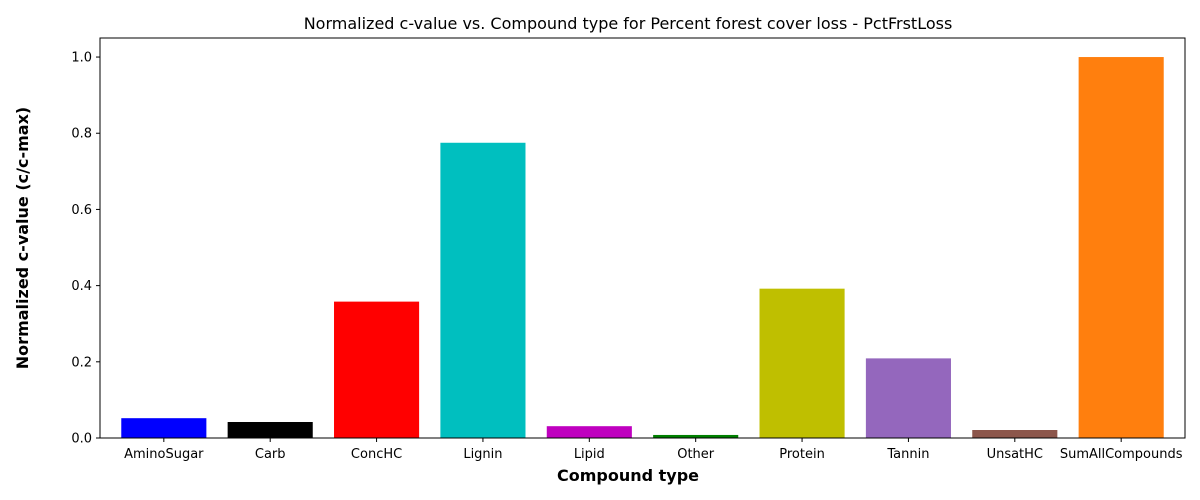  Describe the element at coordinates (1015, 454) in the screenshot. I see `x-tick-label: UnsatHC` at that location.